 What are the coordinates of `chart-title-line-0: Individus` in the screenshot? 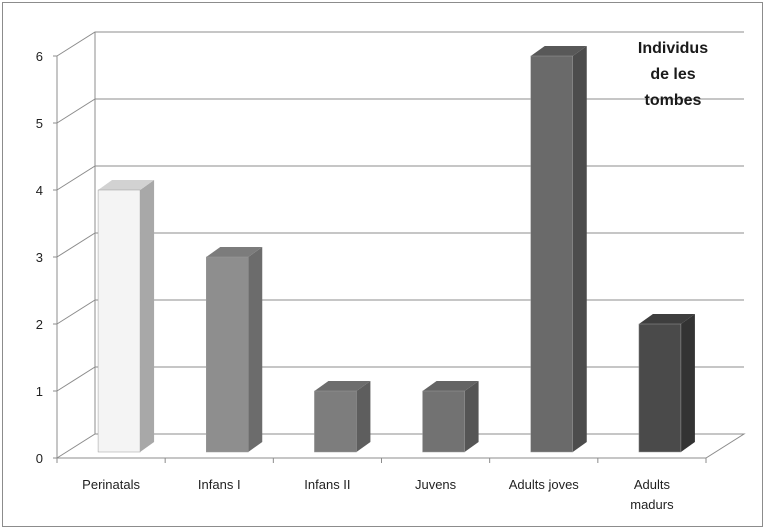 It's located at (673, 48).